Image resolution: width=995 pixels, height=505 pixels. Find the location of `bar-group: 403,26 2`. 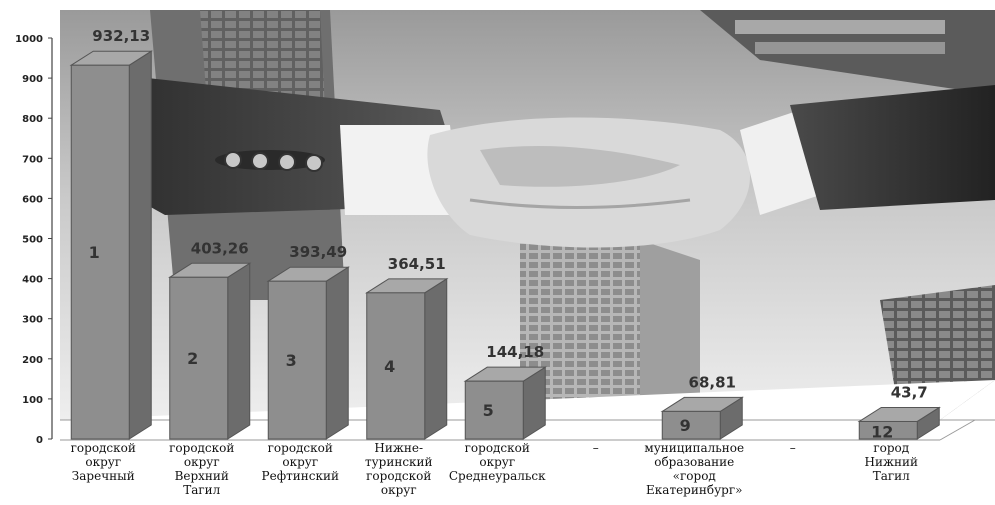

bar-group: 403,26 2 is located at coordinates (210, 339).